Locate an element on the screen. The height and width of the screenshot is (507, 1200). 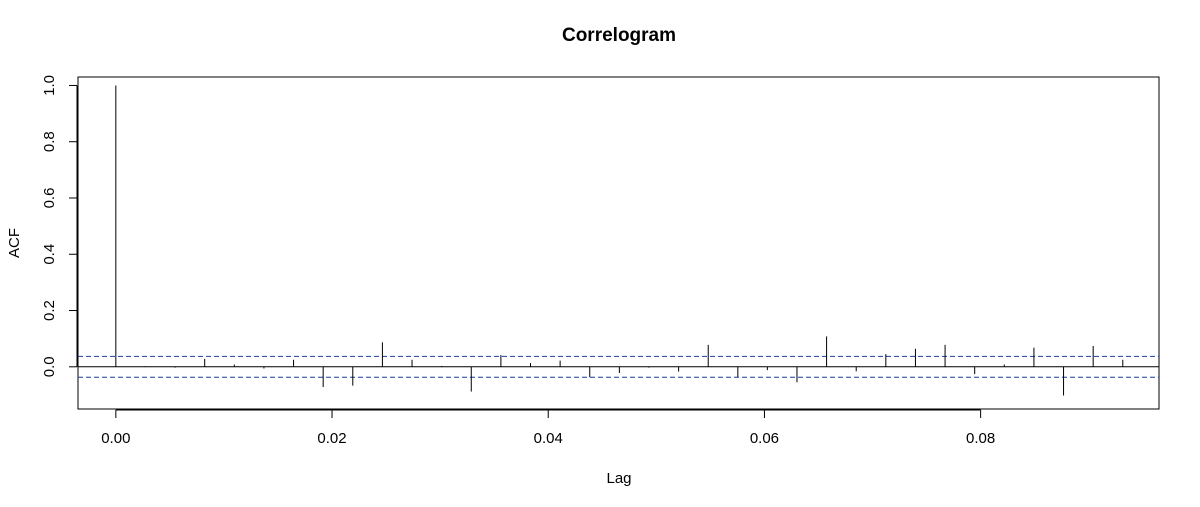
y-tick-label: 0.8 is located at coordinates (49, 141).